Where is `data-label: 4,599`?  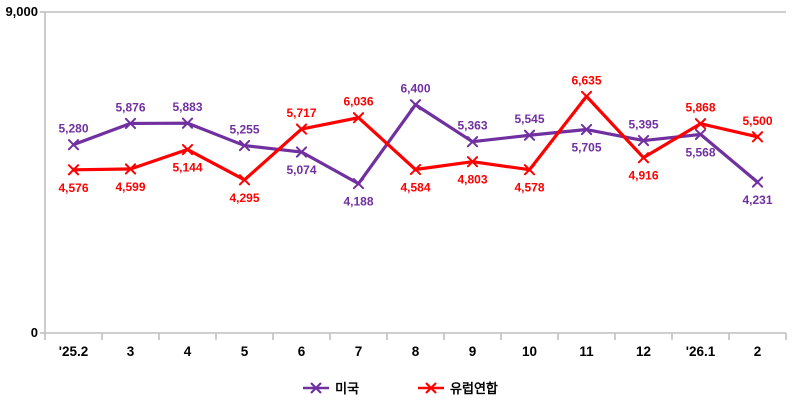
data-label: 4,599 is located at coordinates (130, 187).